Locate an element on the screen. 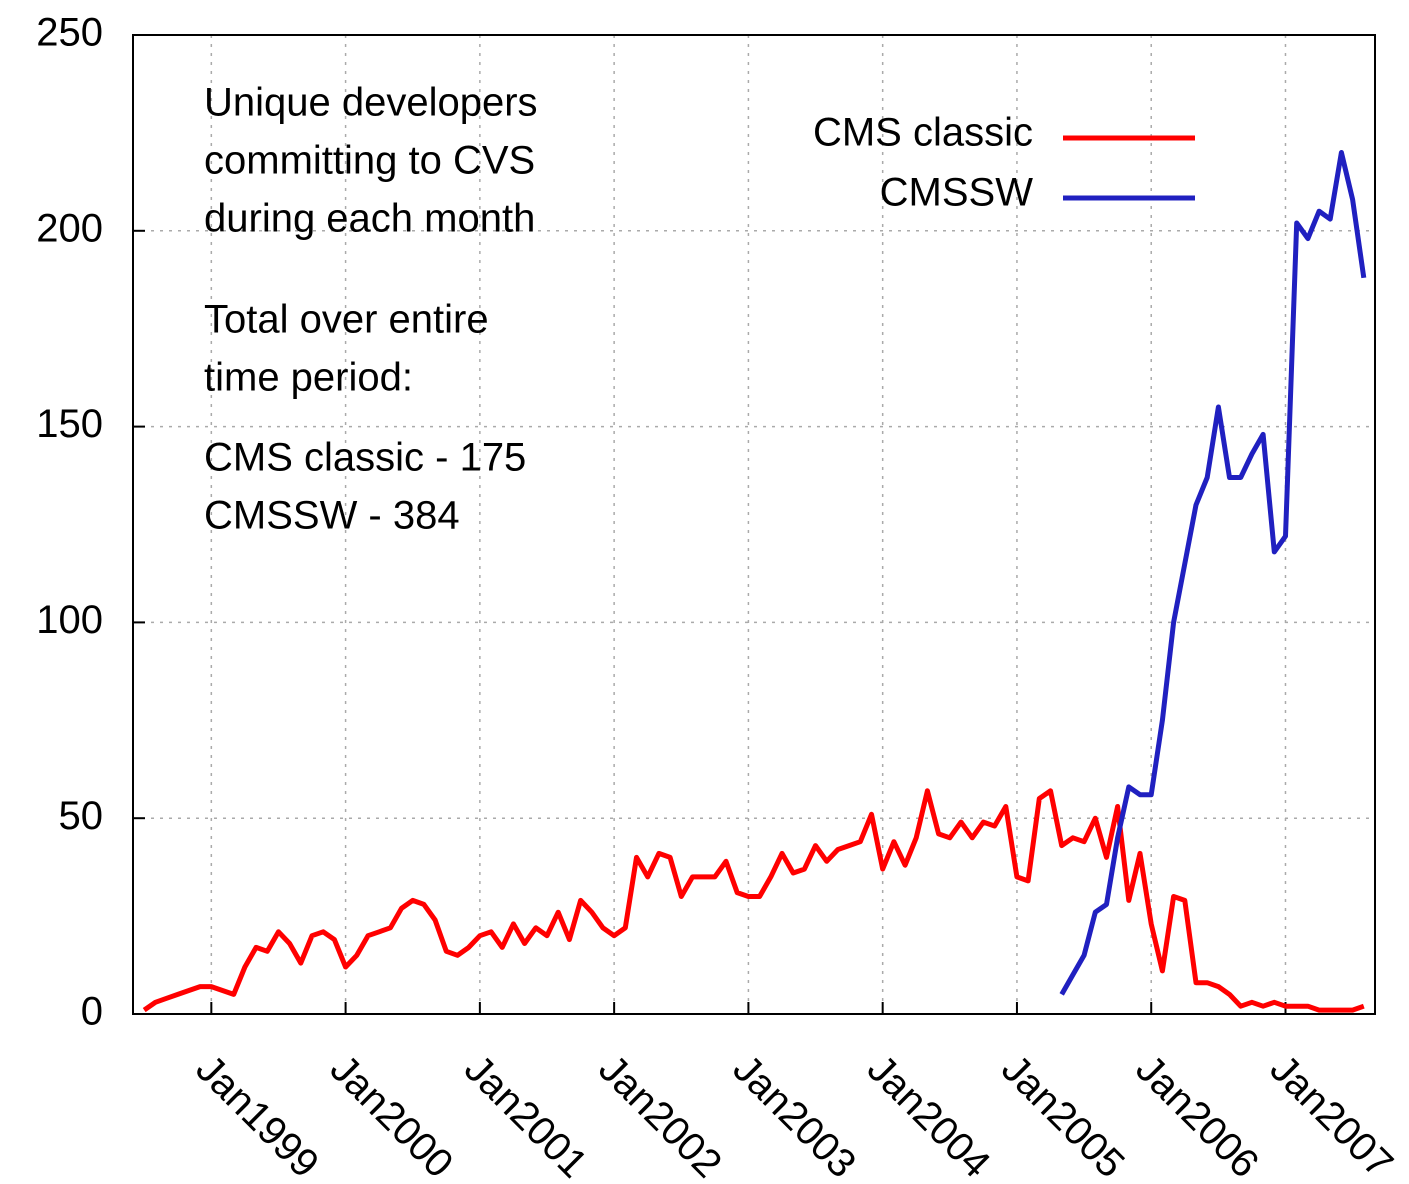 The image size is (1409, 1184). x-tick-label: Jan1999 is located at coordinates (257, 1115).